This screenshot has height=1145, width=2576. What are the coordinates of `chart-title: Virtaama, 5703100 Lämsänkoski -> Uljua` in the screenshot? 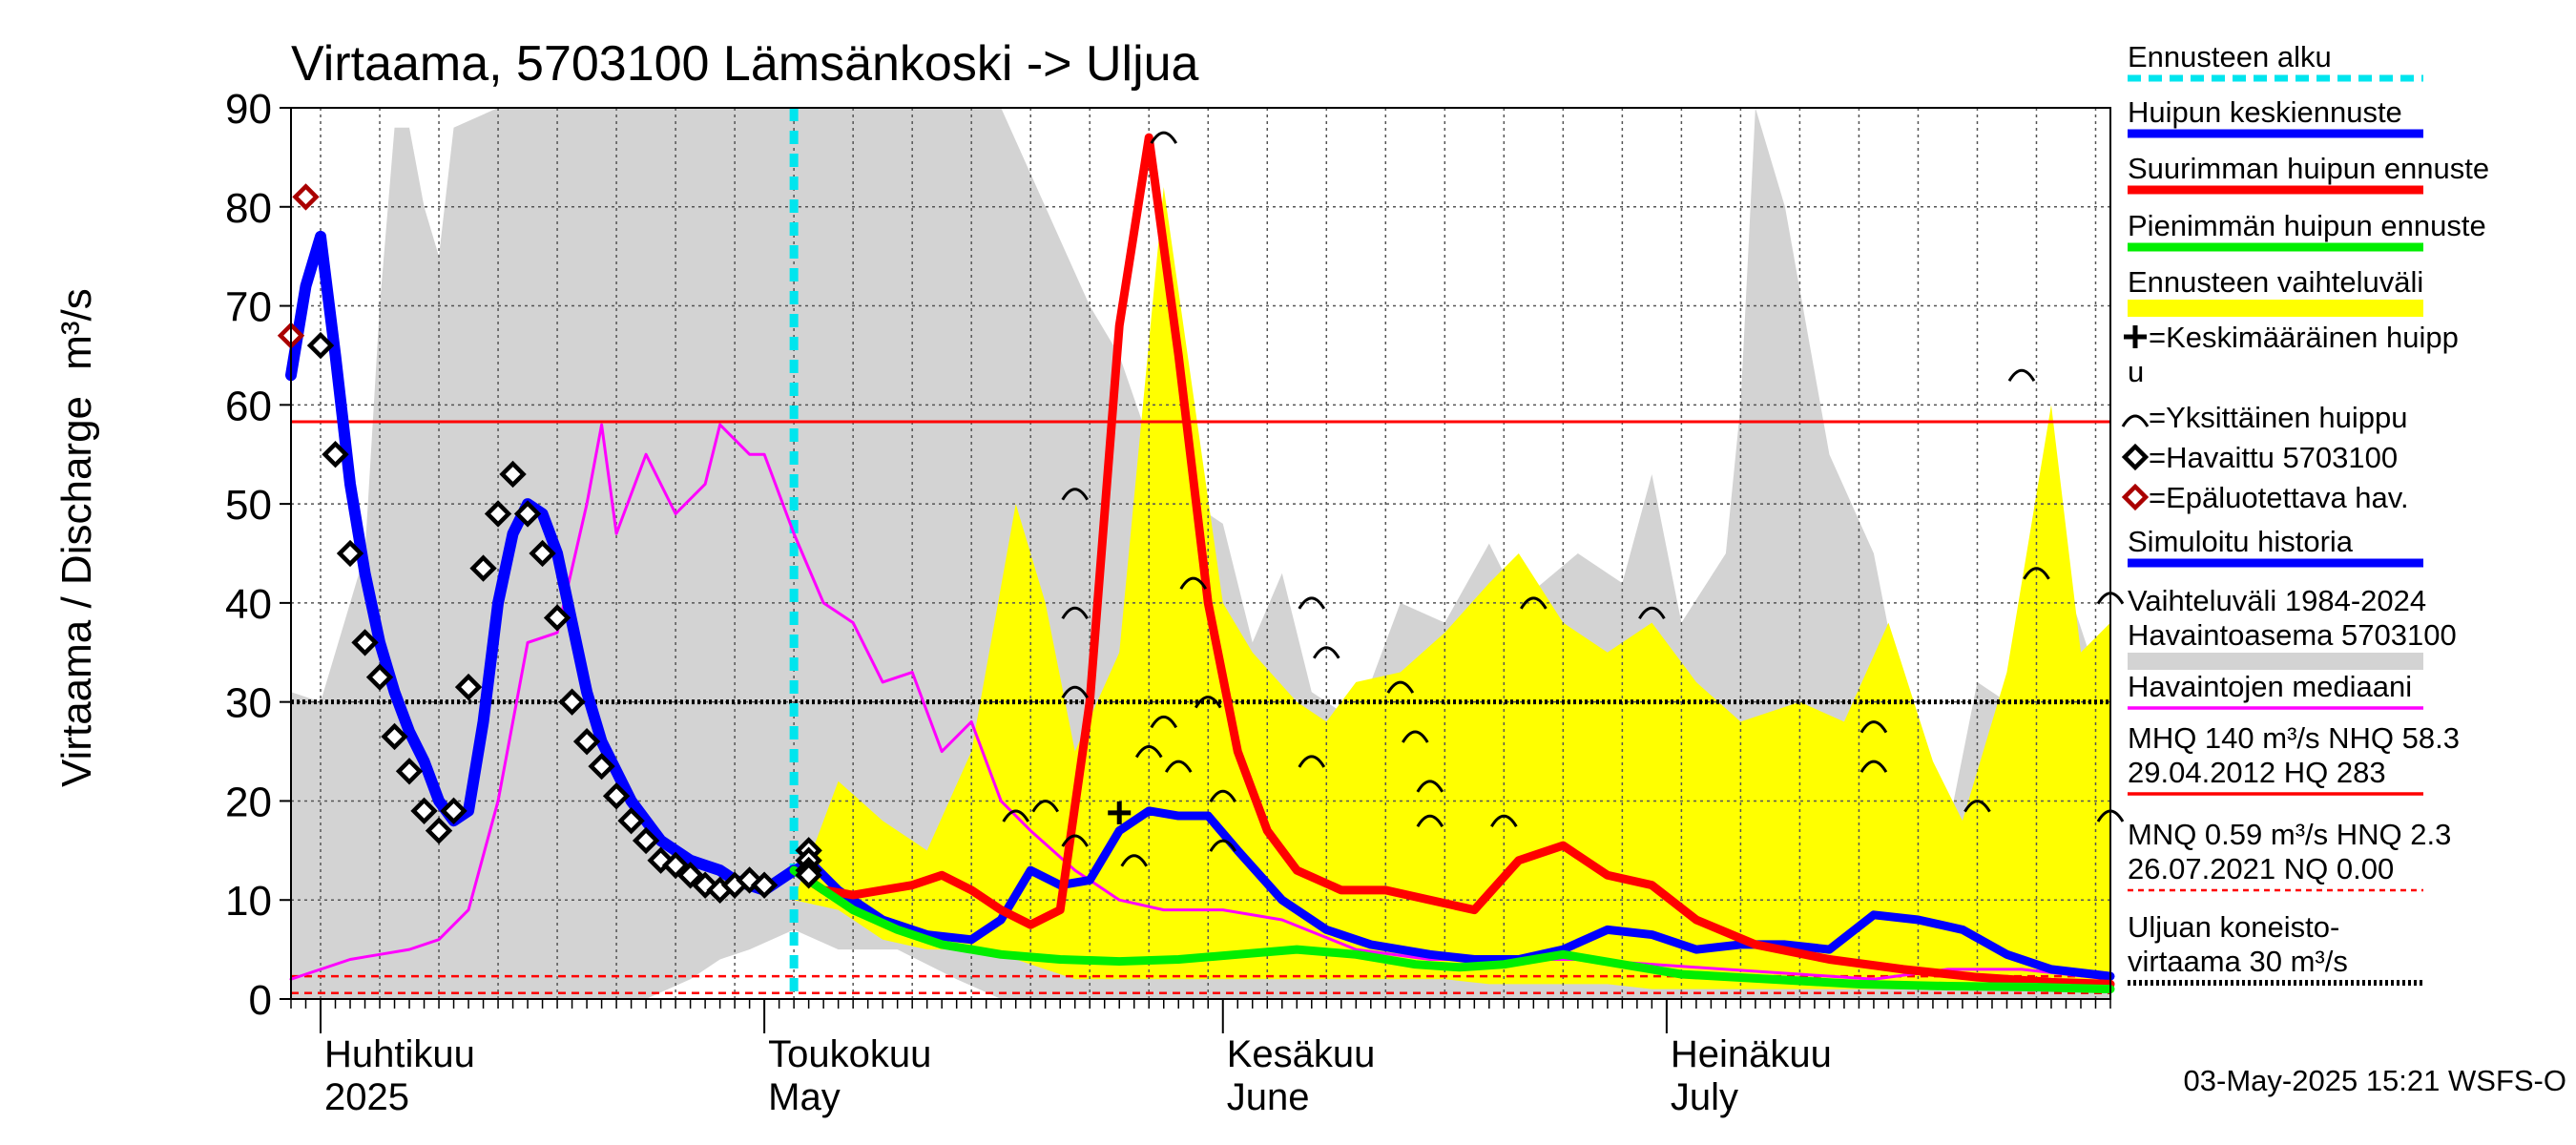 It's located at (745, 64).